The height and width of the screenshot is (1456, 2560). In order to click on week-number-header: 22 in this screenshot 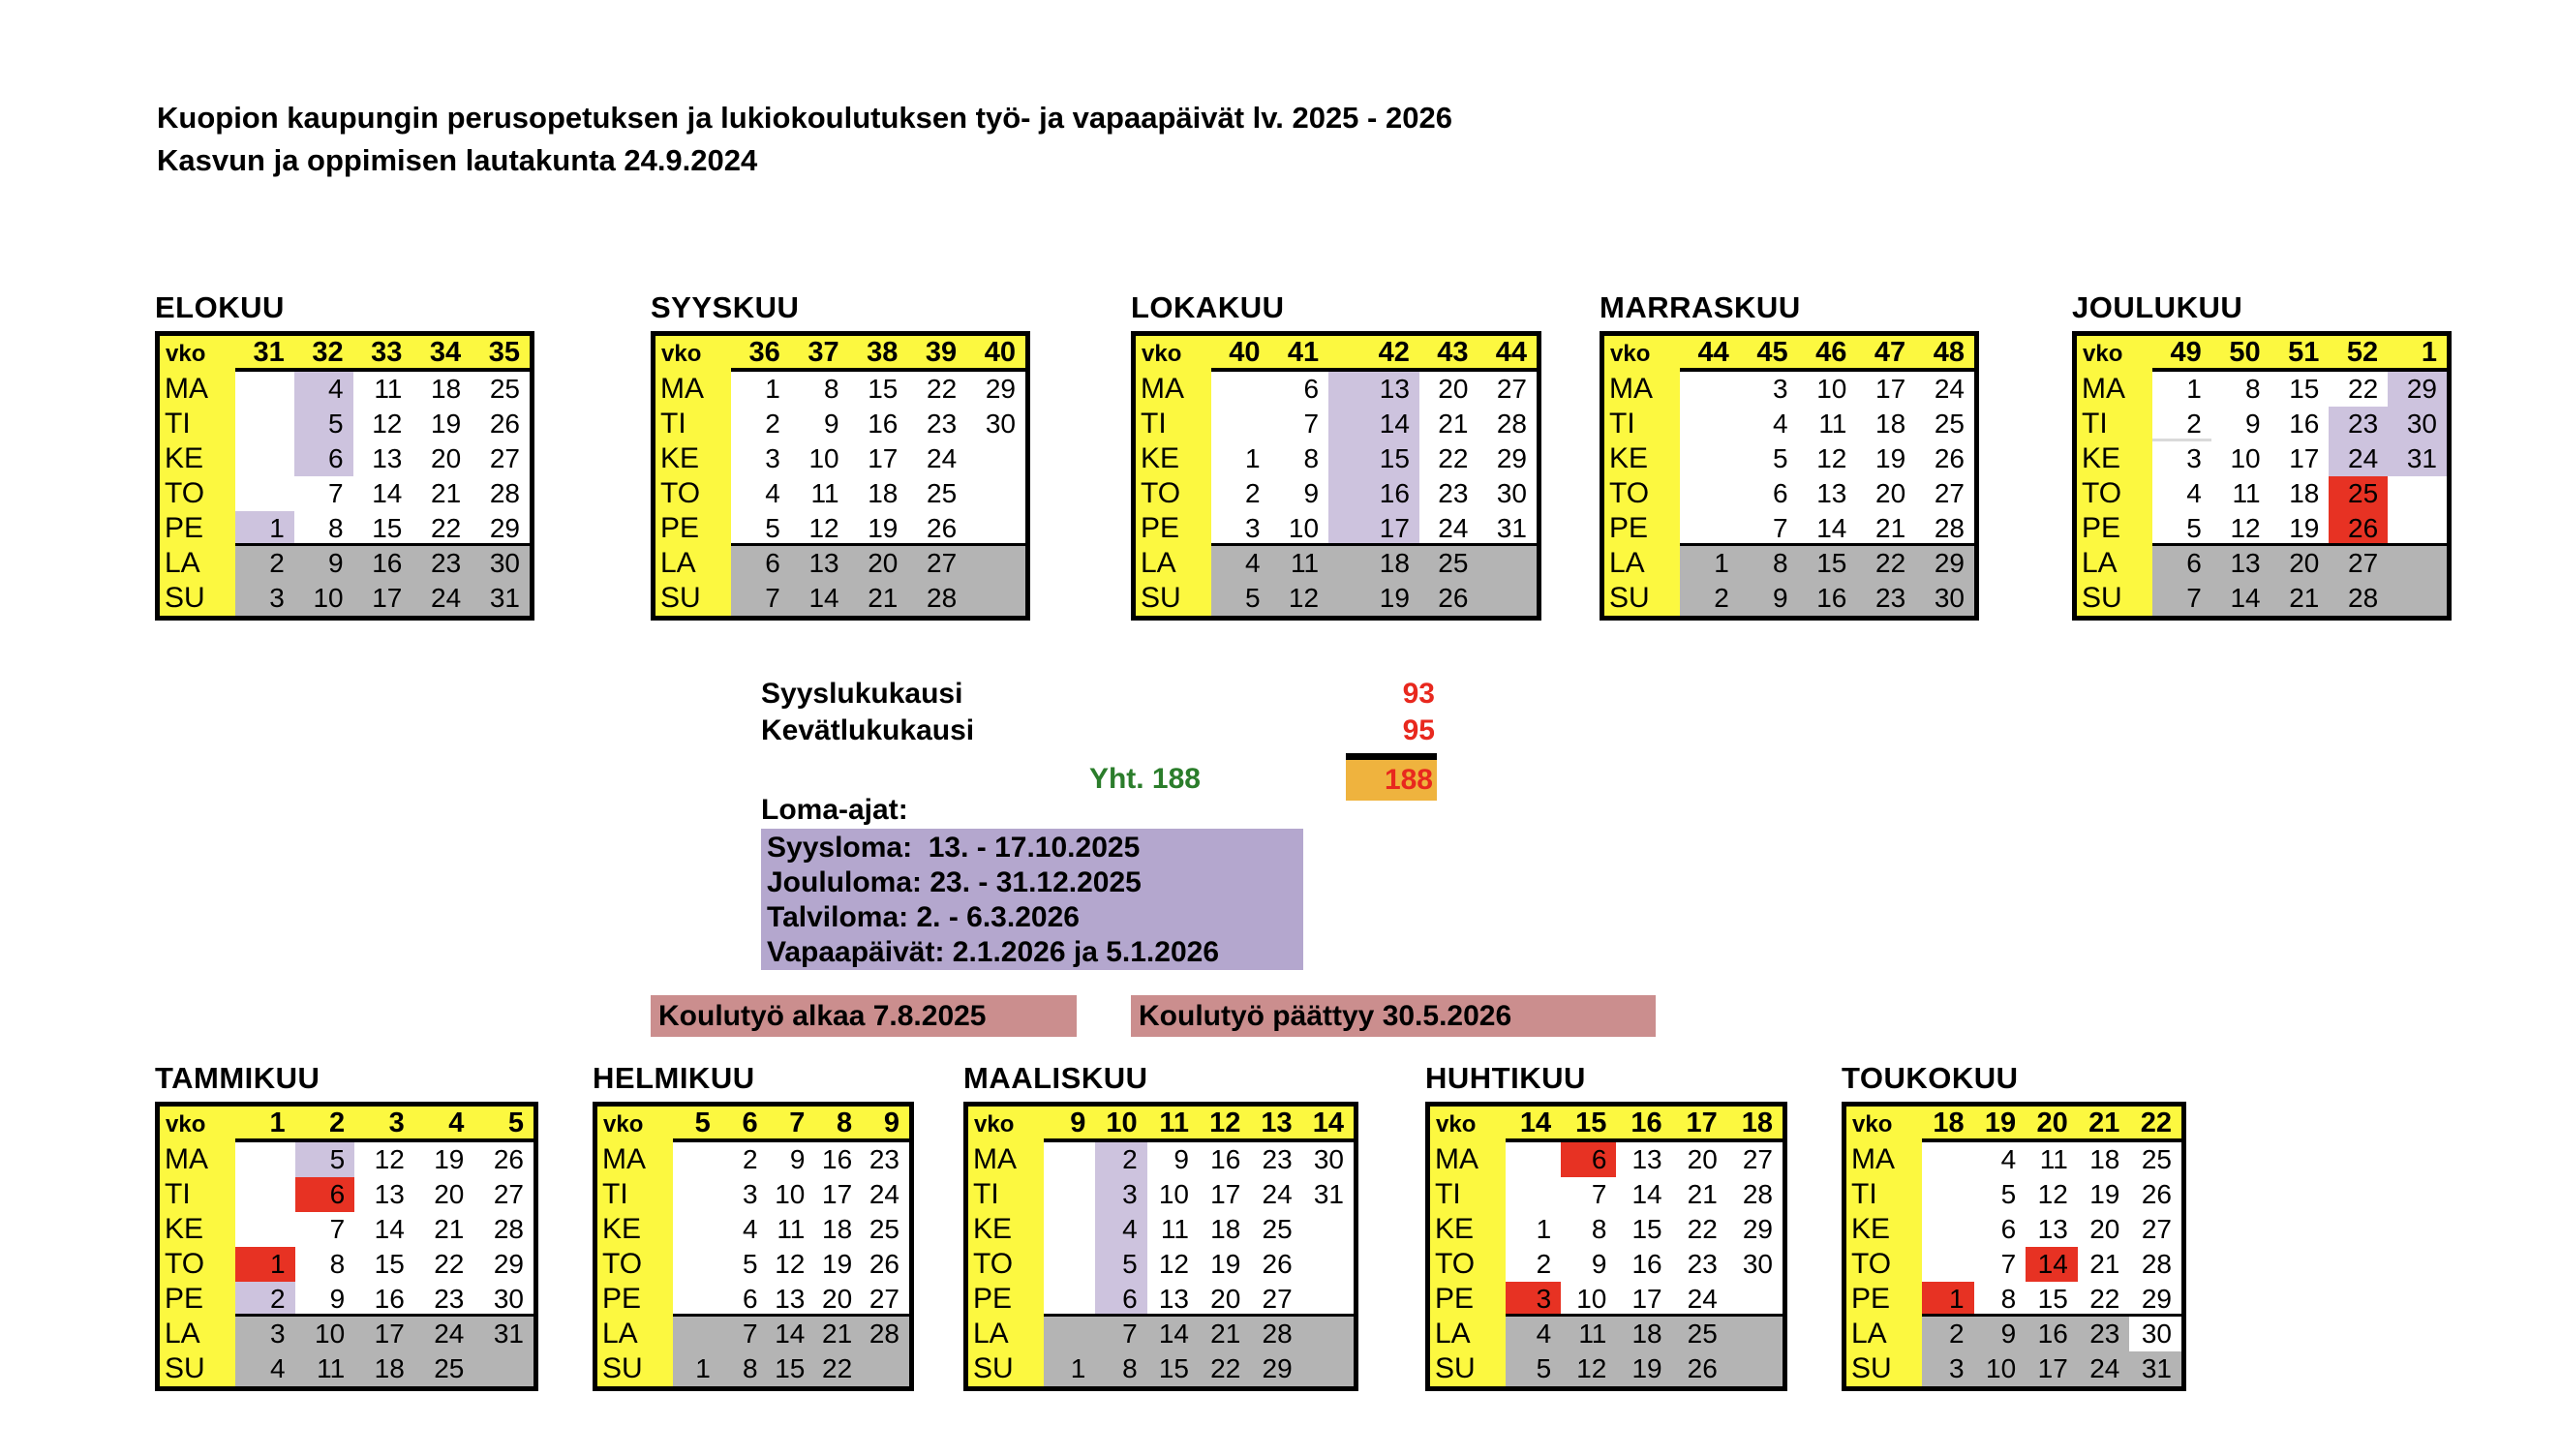, I will do `click(2155, 1124)`.